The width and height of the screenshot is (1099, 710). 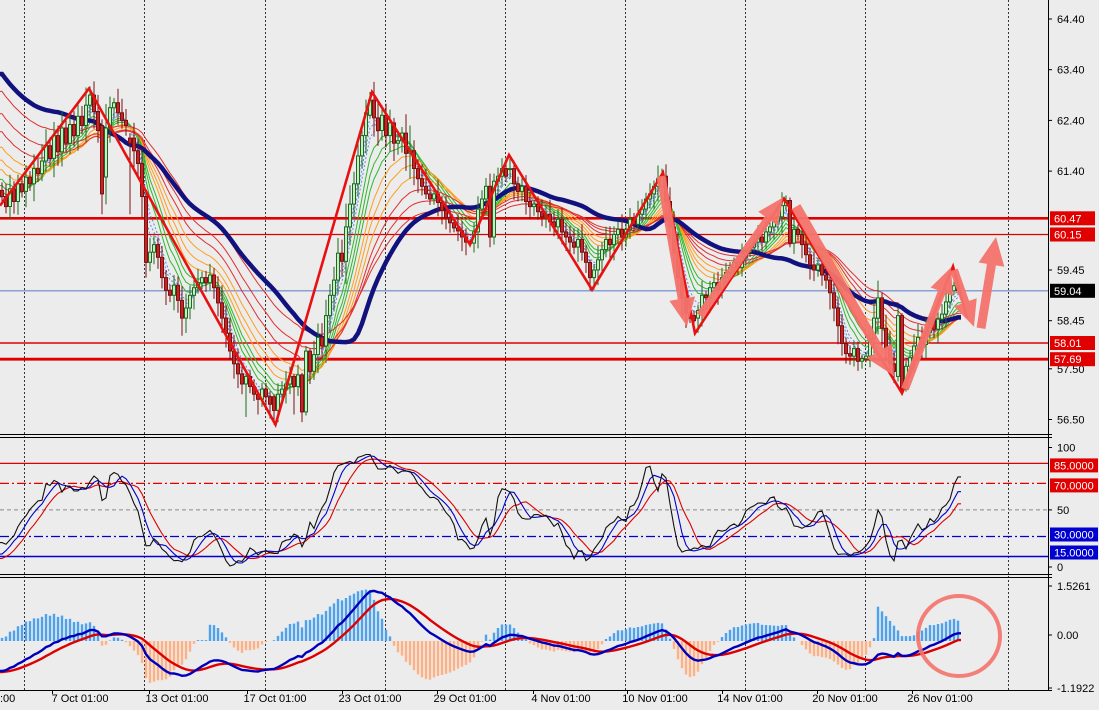 I want to click on svg-text: 56.50, so click(x=1071, y=421).